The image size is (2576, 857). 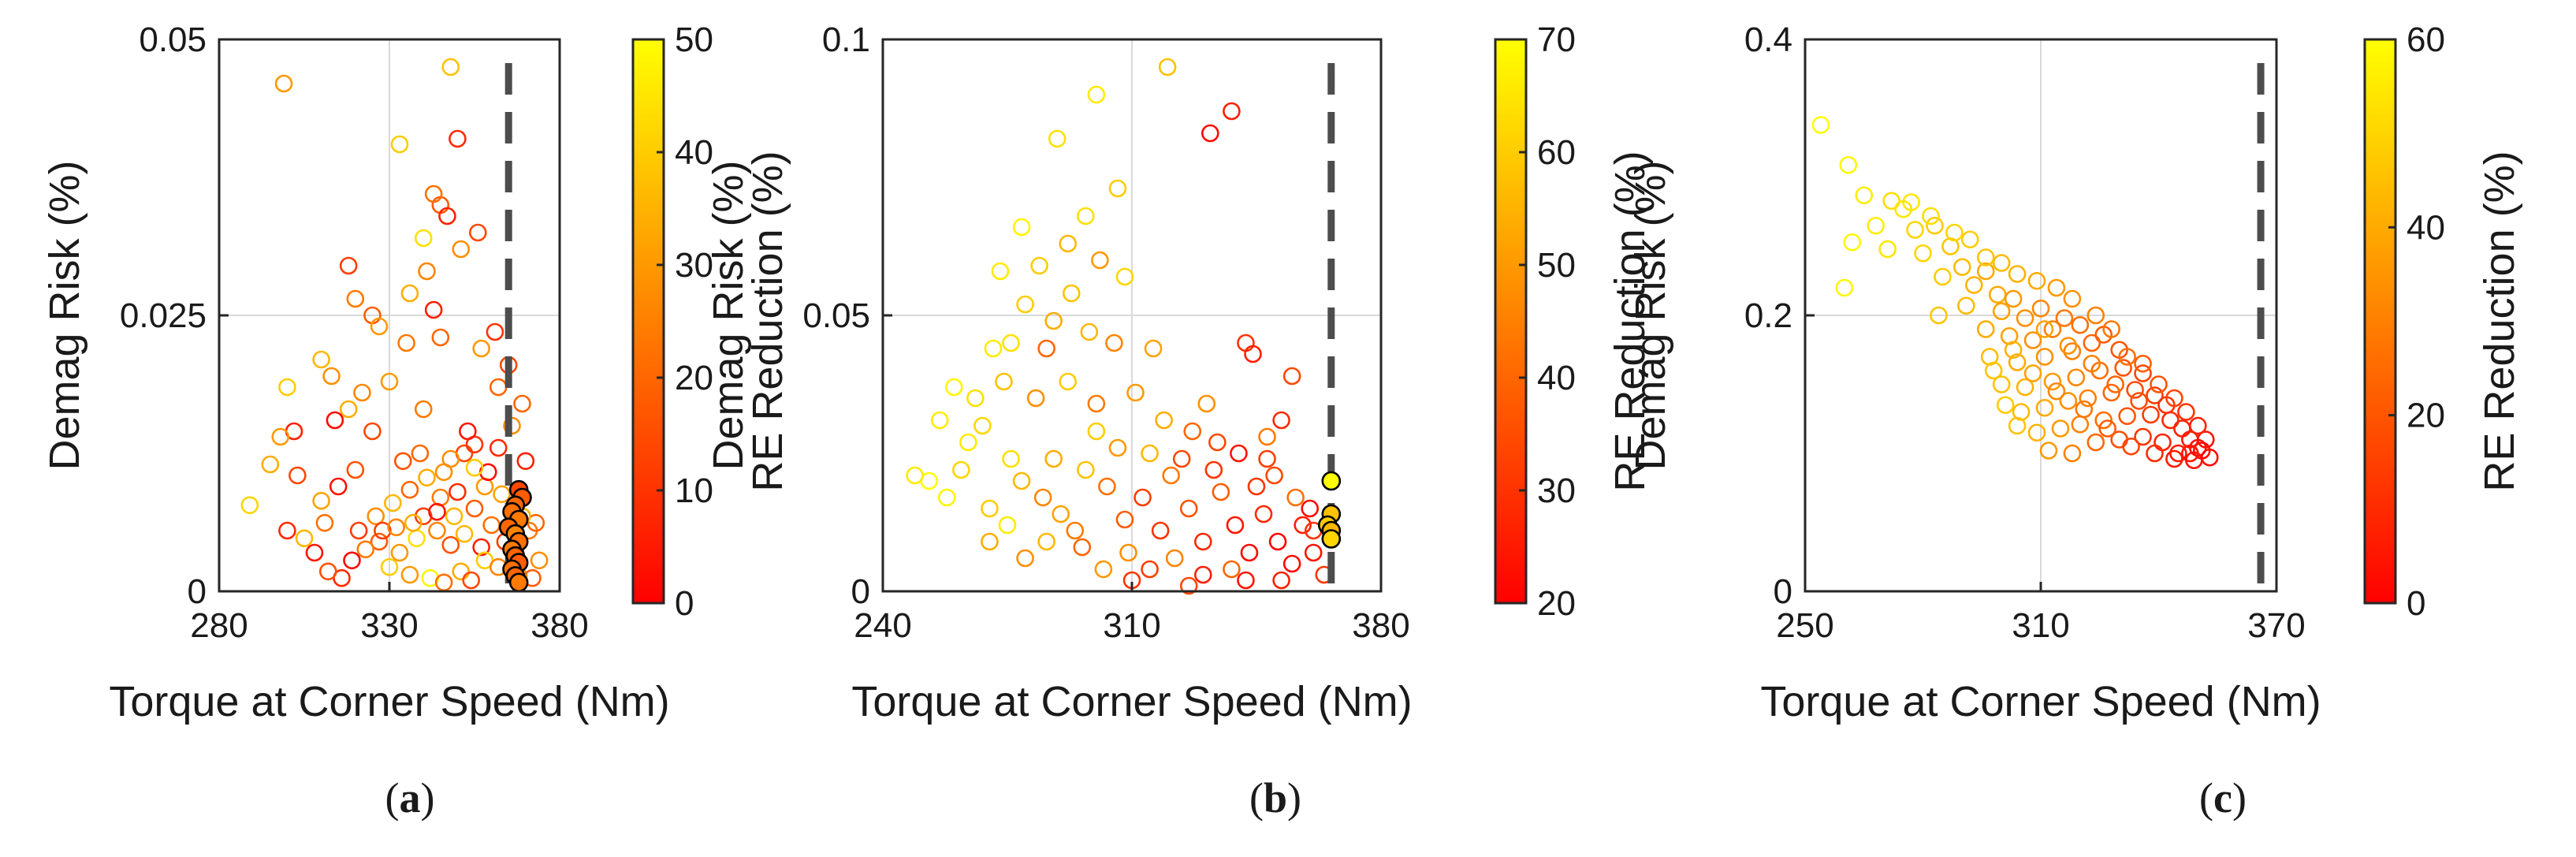 What do you see at coordinates (394, 325) in the screenshot?
I see `scatter-points` at bounding box center [394, 325].